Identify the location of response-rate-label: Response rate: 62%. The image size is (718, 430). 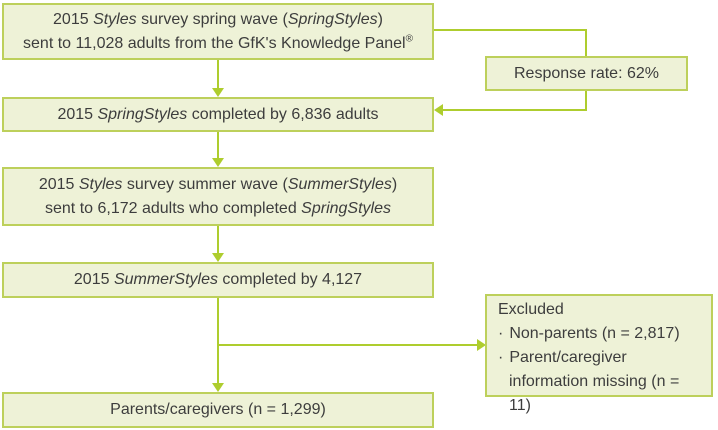
(586, 73).